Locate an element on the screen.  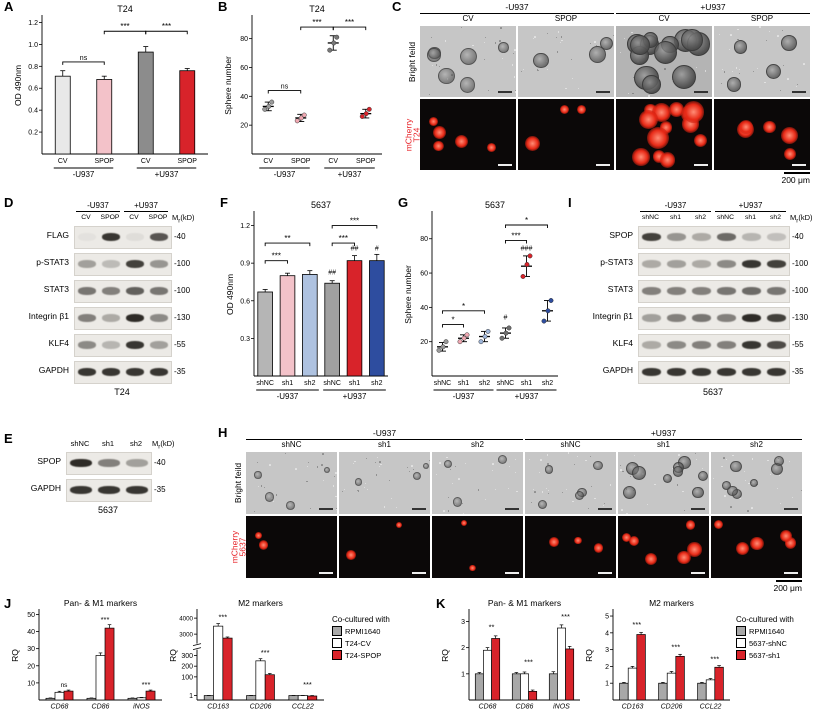
x-tick-label: sh1 is located at coordinates (526, 383).